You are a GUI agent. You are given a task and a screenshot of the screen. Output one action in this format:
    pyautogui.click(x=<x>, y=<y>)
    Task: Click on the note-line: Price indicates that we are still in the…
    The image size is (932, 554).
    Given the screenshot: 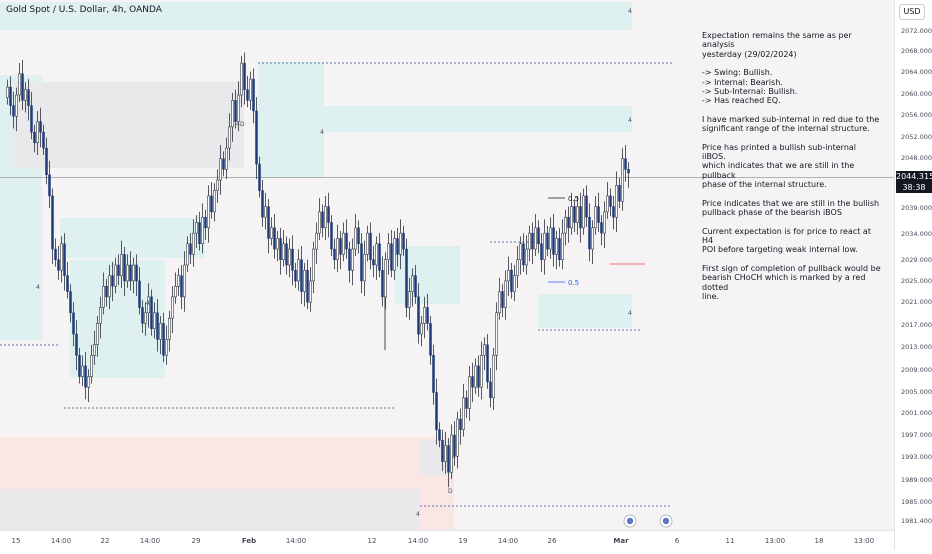 What is the action you would take?
    pyautogui.click(x=791, y=203)
    